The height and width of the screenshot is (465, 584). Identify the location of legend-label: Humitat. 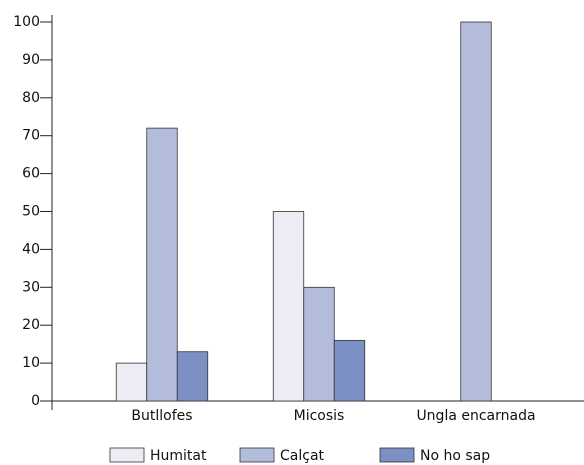
(178, 456).